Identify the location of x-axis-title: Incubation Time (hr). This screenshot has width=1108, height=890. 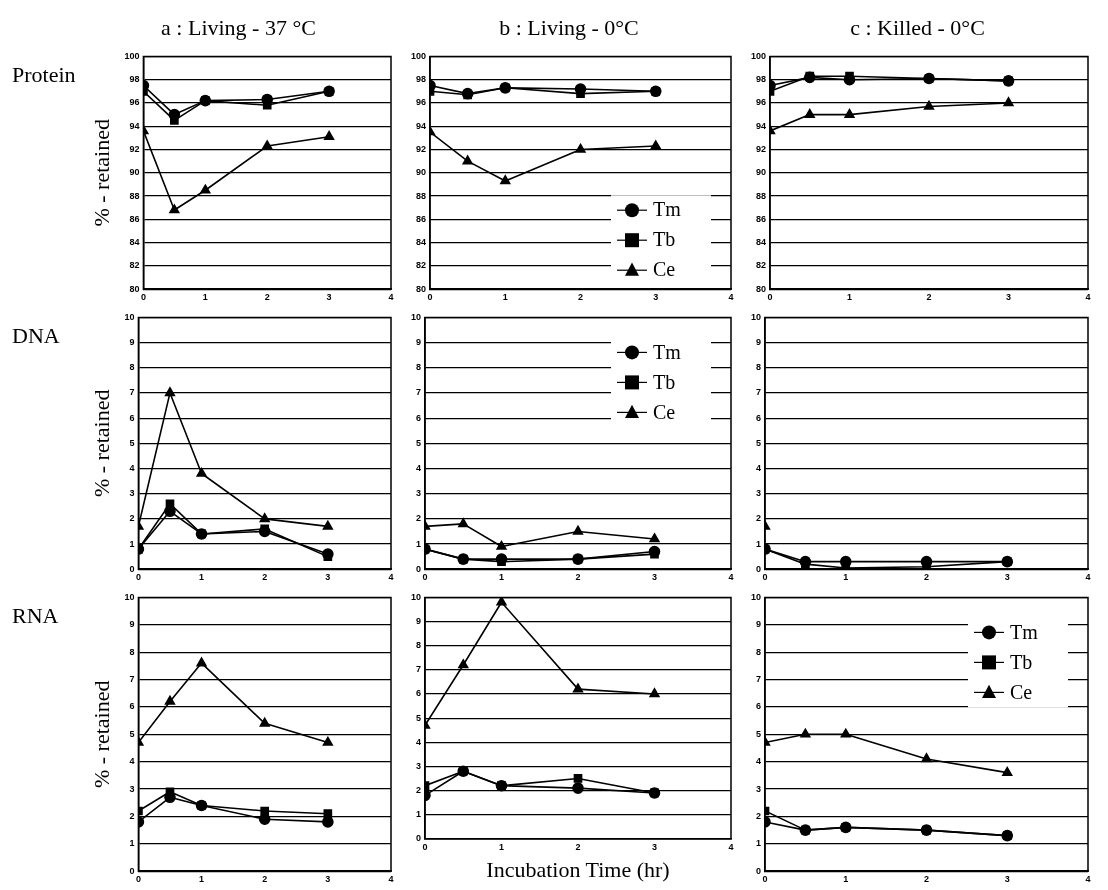
(578, 869).